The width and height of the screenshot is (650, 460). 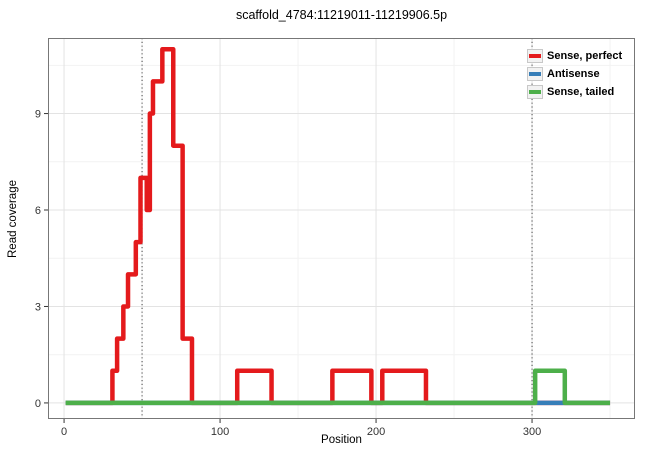 I want to click on sense-perfect-swatch-icon, so click(x=535, y=56).